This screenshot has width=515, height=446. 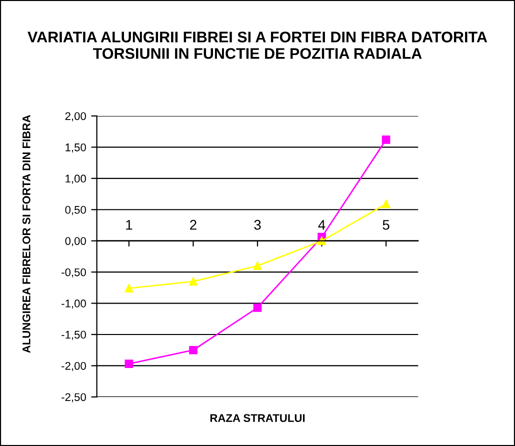 I want to click on x-tick-label: 5, so click(x=386, y=225).